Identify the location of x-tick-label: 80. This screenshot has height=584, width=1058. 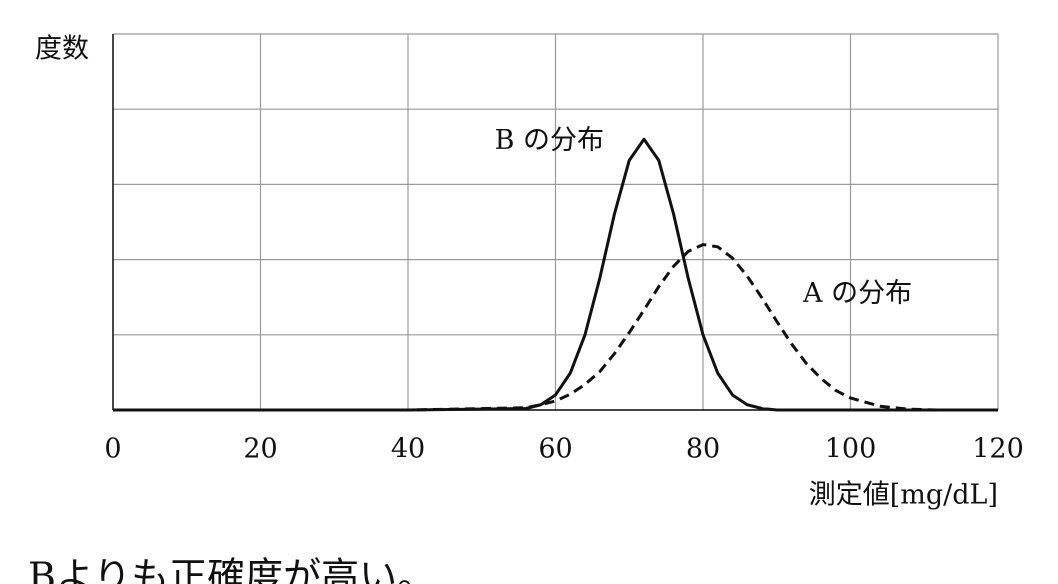
(703, 449).